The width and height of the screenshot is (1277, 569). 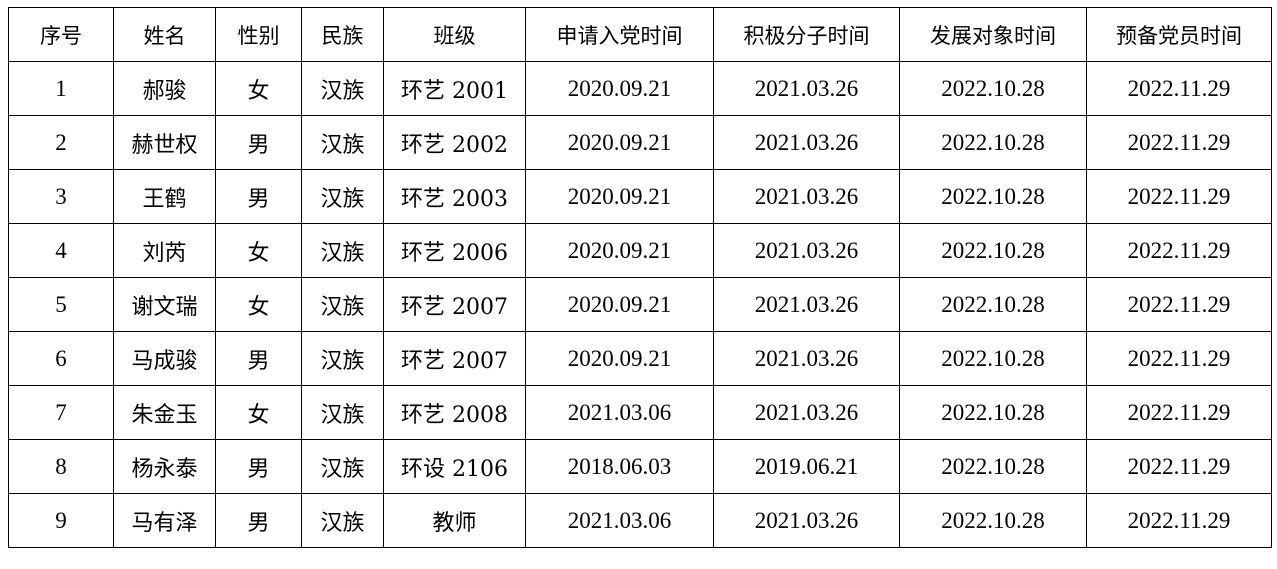 What do you see at coordinates (454, 466) in the screenshot?
I see `cell-class: 环设 2106` at bounding box center [454, 466].